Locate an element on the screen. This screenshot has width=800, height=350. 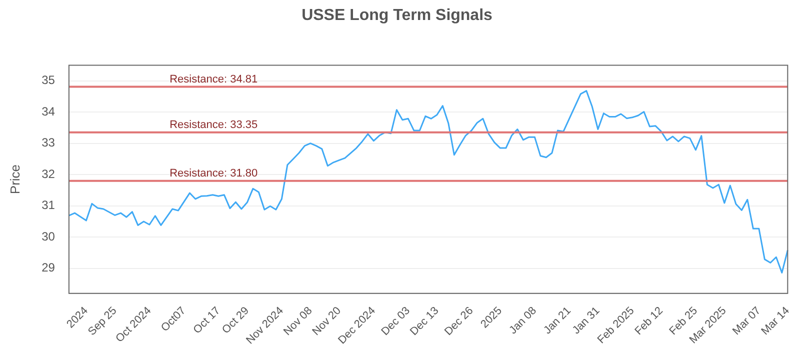
y-tick-label: 31 is located at coordinates (49, 205).